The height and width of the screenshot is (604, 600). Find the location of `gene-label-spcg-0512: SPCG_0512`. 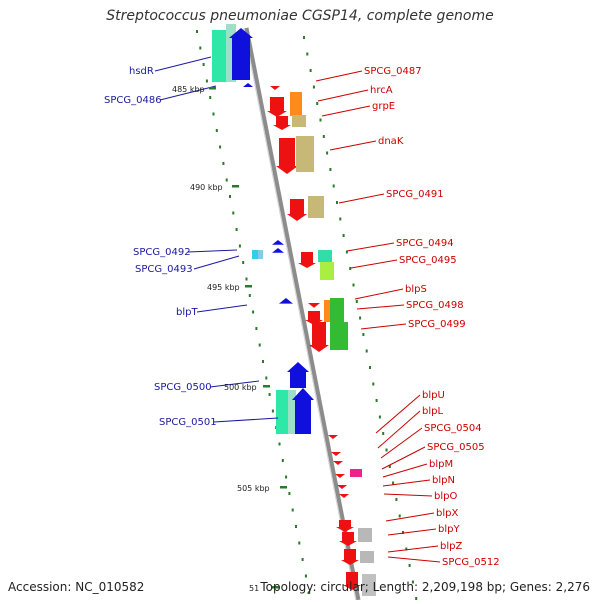

gene-label-spcg-0512: SPCG_0512 is located at coordinates (471, 562).